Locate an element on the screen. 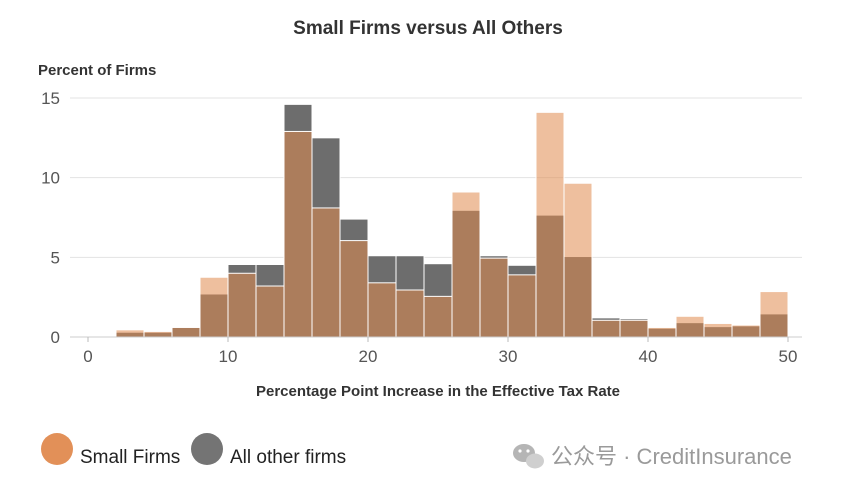 The image size is (865, 490). legend-label-all-other-firms: All other firms is located at coordinates (288, 457).